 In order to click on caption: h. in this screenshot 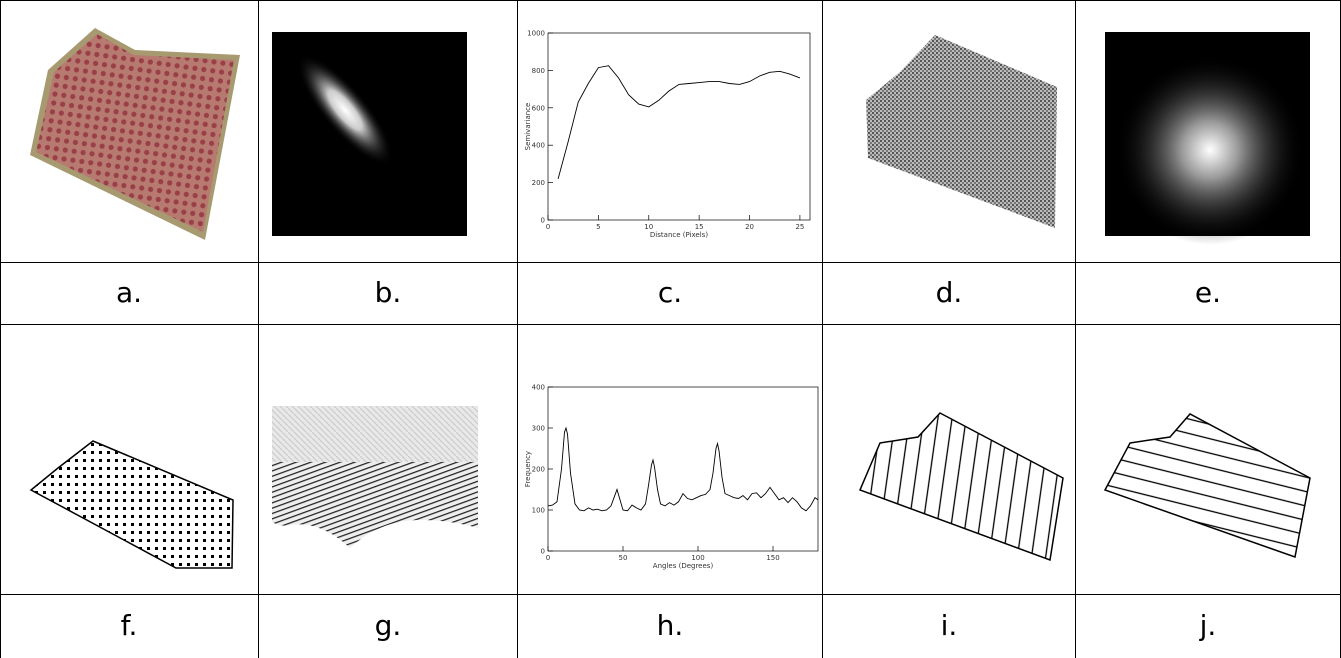, I will do `click(670, 625)`.